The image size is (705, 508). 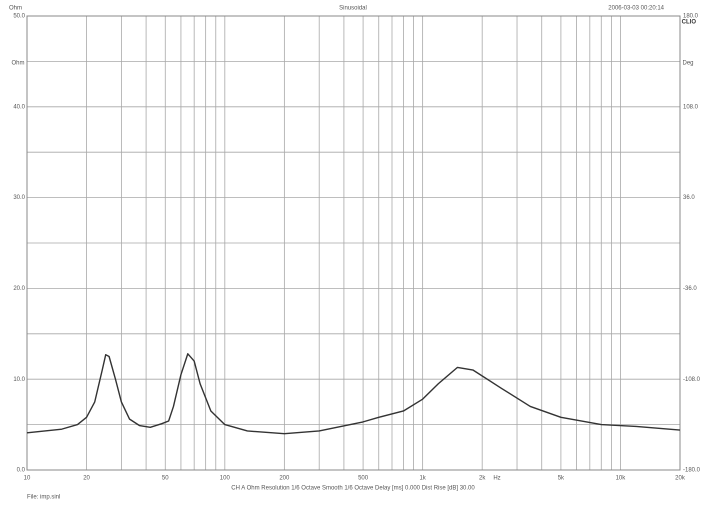 What do you see at coordinates (19, 107) in the screenshot?
I see `y-tick-label: 40.0` at bounding box center [19, 107].